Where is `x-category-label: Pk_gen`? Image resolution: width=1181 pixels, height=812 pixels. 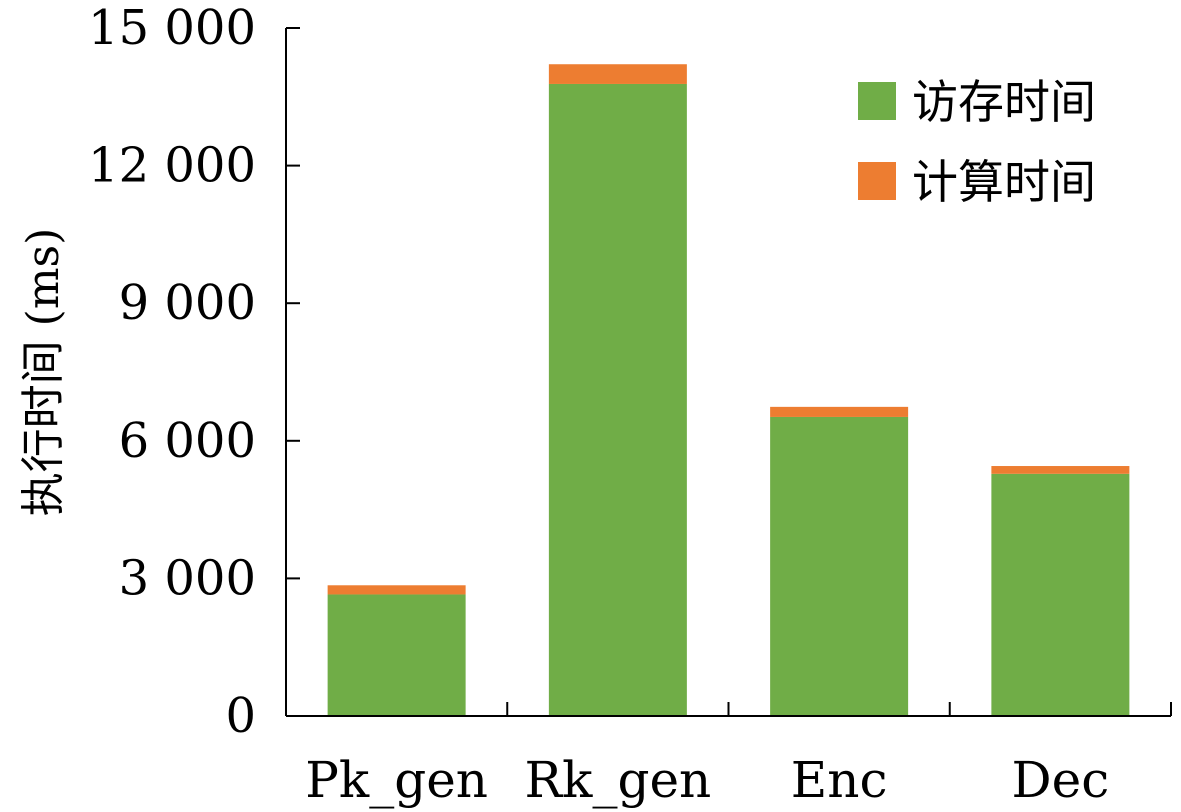
x-category-label: Pk_gen is located at coordinates (396, 780).